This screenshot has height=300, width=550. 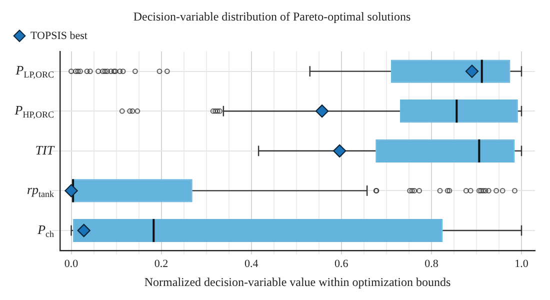 What do you see at coordinates (251, 264) in the screenshot?
I see `x-tick-label: 0.4` at bounding box center [251, 264].